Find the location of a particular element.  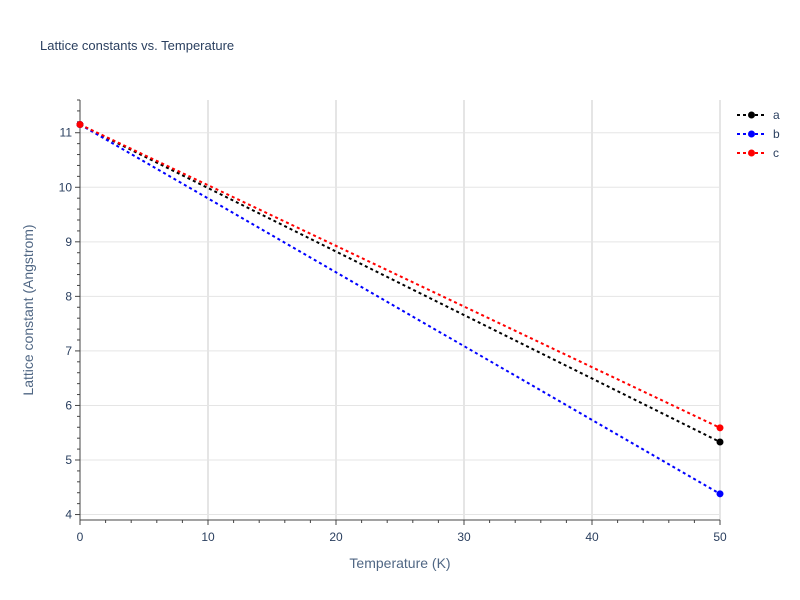

legend-item-b: b is located at coordinates (758, 134).